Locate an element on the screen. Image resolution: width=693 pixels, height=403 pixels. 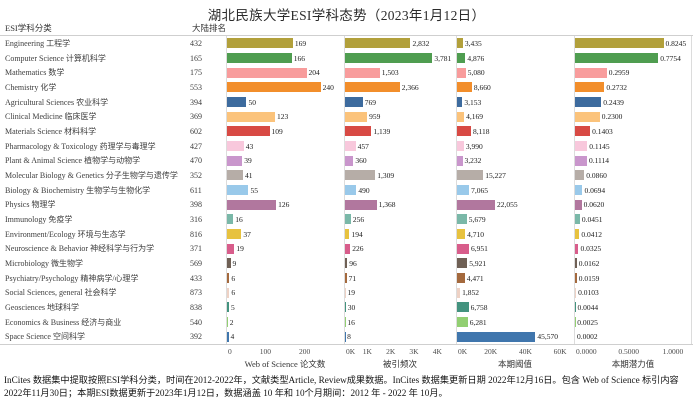
rank-value: 398 is located at coordinates (196, 205).